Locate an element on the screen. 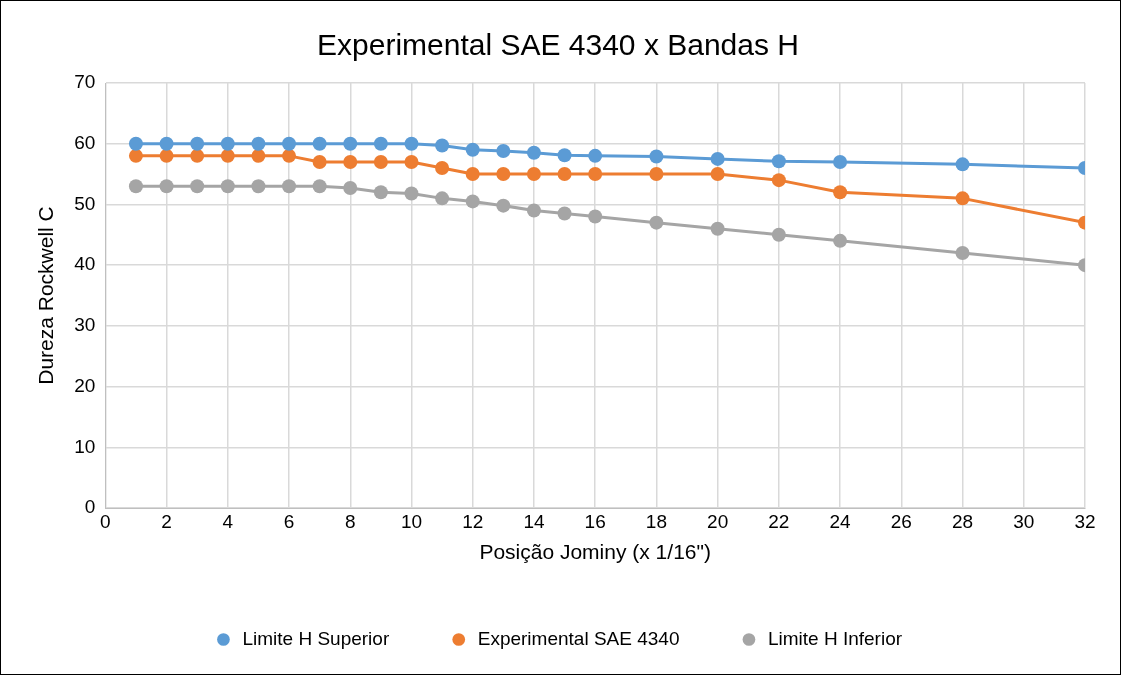 Image resolution: width=1121 pixels, height=675 pixels. y-axis-title: Dureza Rockwell C is located at coordinates (46, 295).